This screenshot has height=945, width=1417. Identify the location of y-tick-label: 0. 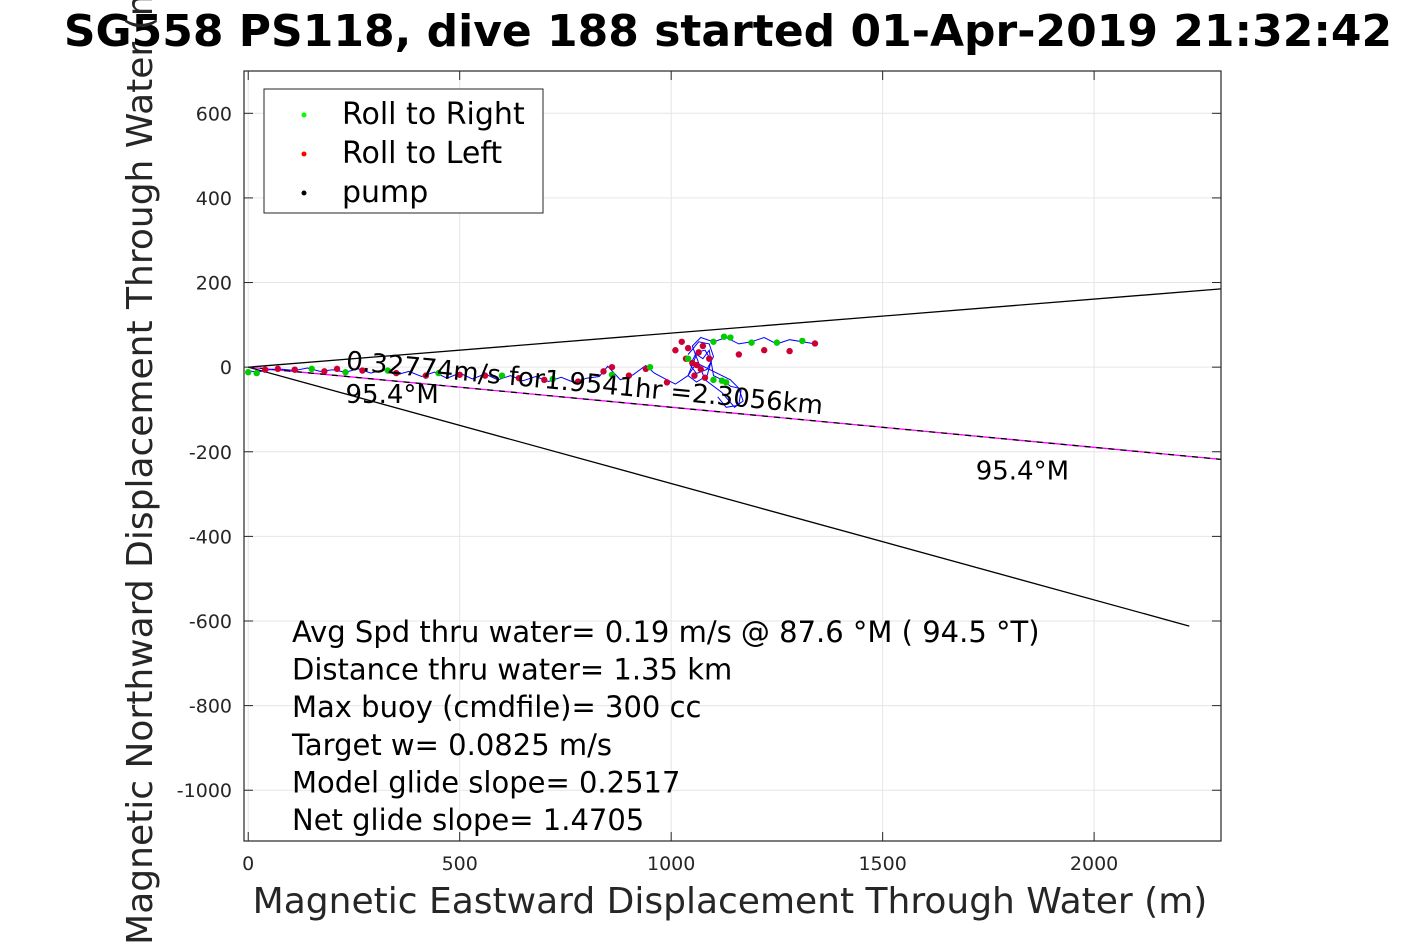
(226, 368).